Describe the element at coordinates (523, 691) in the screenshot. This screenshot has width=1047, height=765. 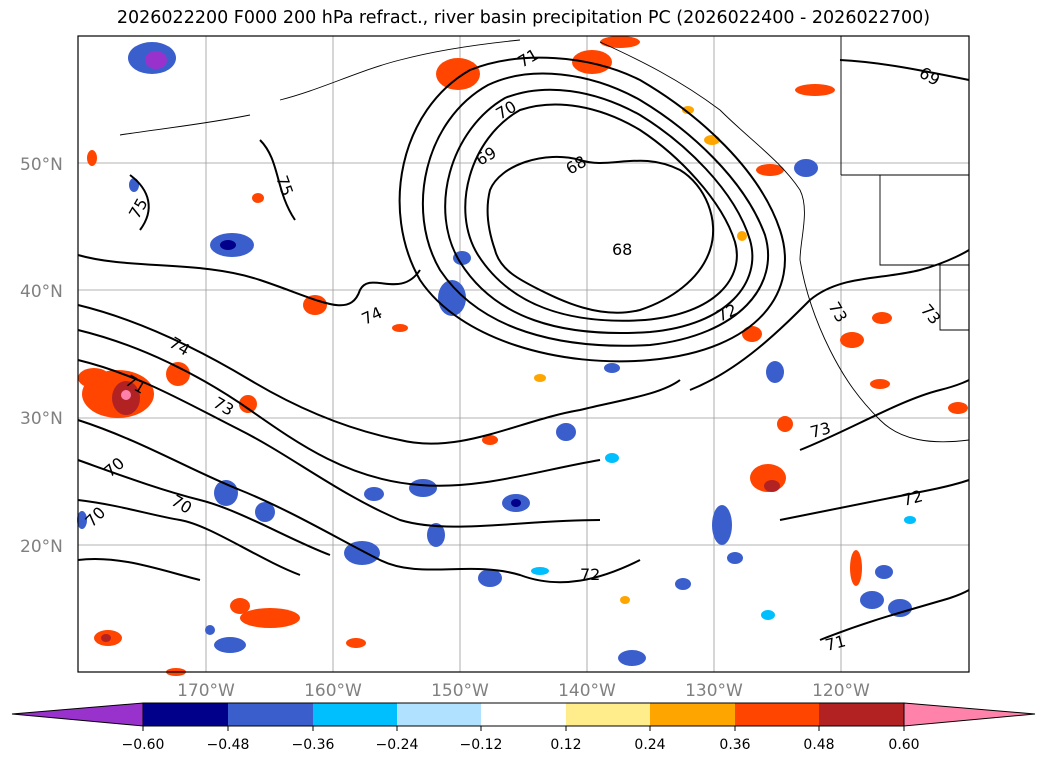
I see `longitude-labels: 170°W 160°W 150°W 140°W 130°W 120°W` at that location.